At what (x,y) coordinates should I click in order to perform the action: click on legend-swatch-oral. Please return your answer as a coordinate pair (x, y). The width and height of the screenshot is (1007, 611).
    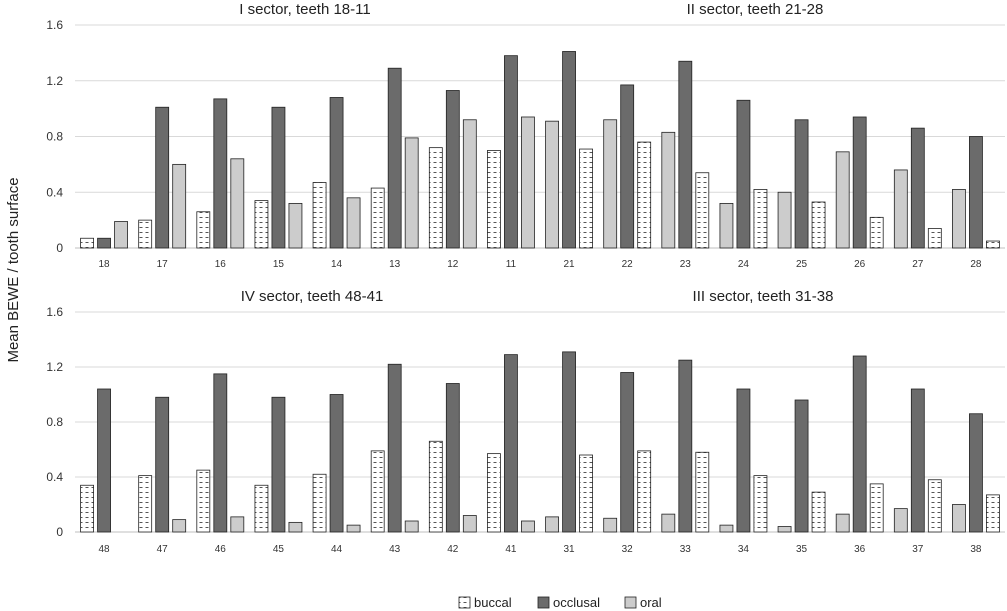
    Looking at the image, I should click on (630, 602).